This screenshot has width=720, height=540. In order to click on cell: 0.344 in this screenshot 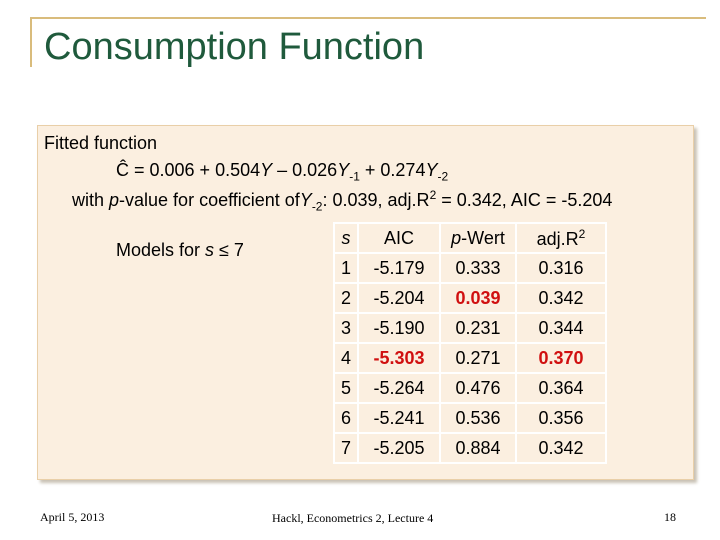, I will do `click(561, 328)`.